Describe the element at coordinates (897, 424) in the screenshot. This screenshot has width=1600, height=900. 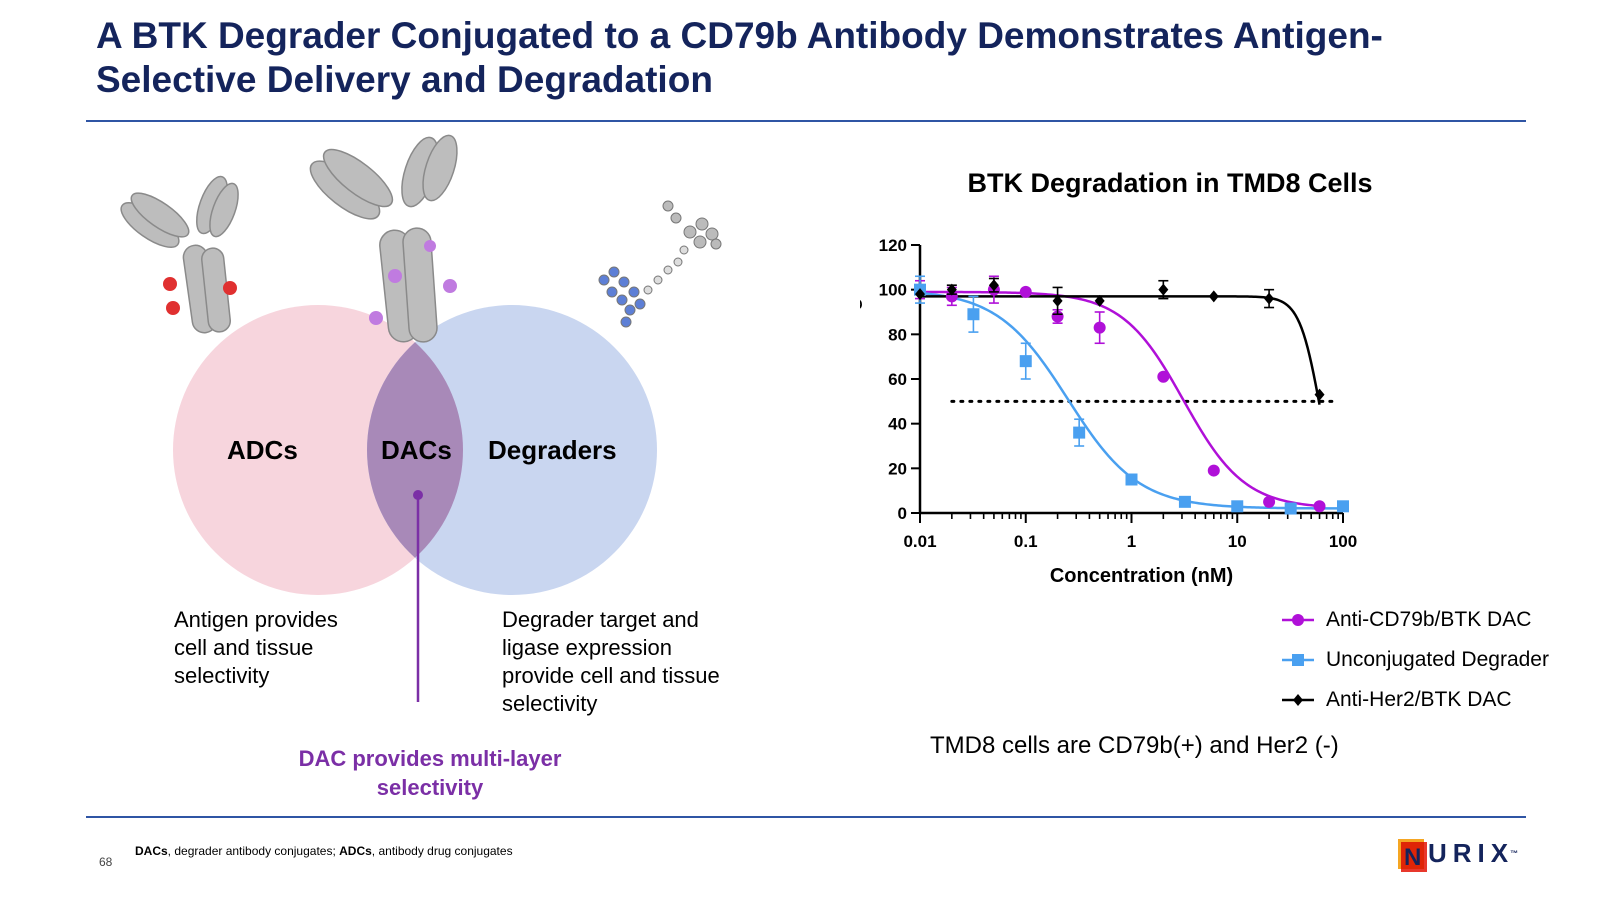
I see `y-tick-label: 40` at that location.